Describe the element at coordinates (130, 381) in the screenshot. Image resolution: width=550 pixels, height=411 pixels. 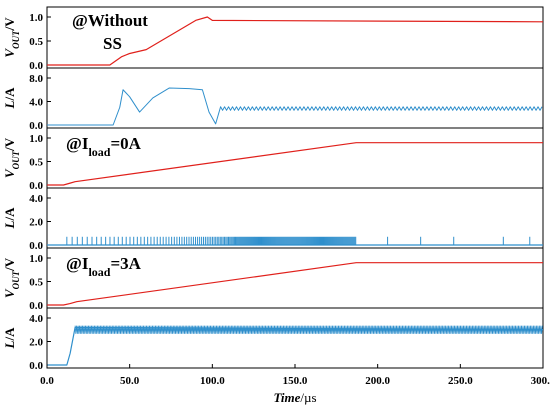
I see `x-tick-label: 50.0` at that location.